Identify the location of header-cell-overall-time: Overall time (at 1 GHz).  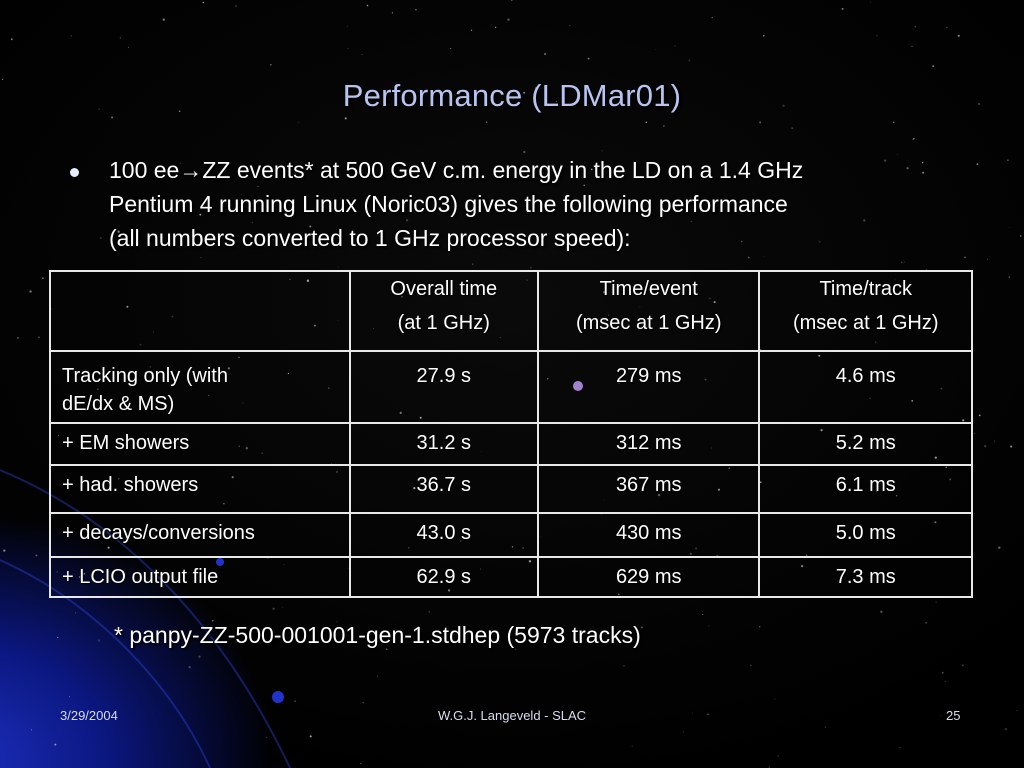
(444, 311).